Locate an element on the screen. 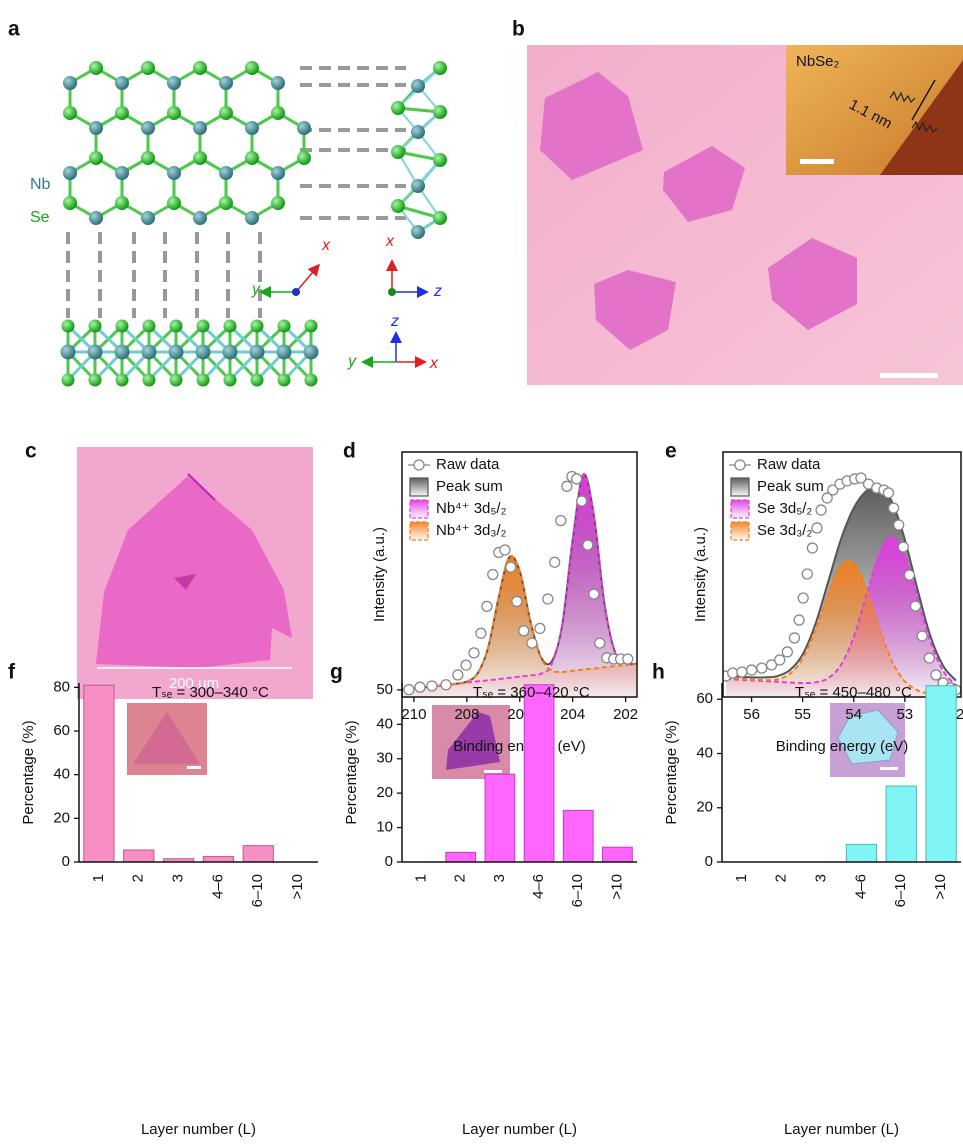 The width and height of the screenshot is (963, 1146). inset-image is located at coordinates (867, 740).